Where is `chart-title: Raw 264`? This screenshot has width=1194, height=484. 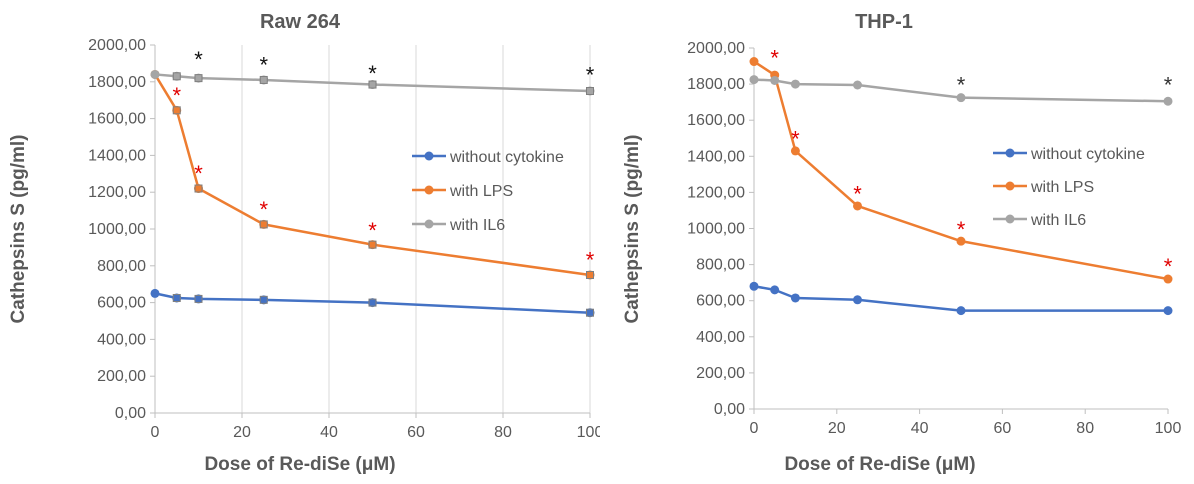
chart-title: Raw 264 is located at coordinates (300, 22).